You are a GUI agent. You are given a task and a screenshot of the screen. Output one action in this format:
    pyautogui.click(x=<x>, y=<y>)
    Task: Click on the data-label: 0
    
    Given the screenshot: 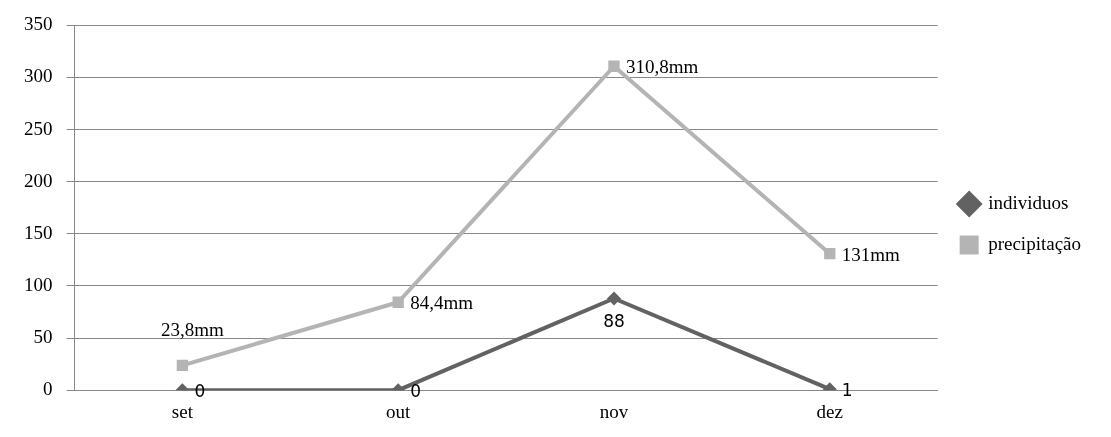 What is the action you would take?
    pyautogui.click(x=416, y=390)
    